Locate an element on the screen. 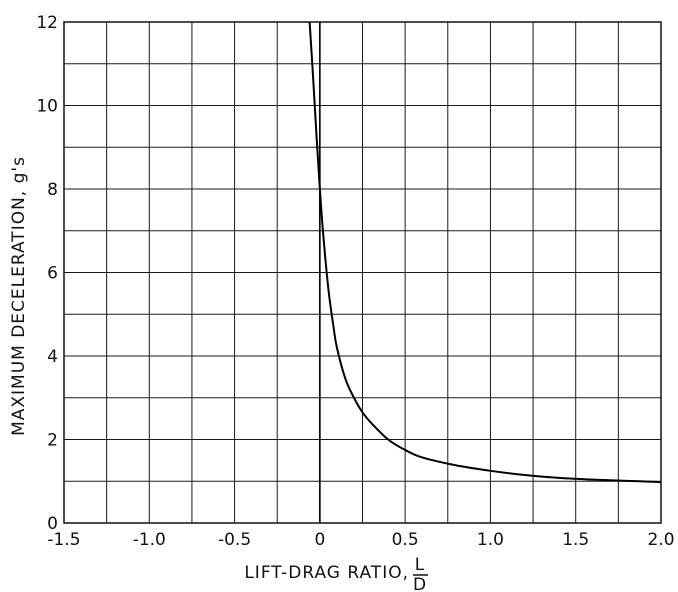 The width and height of the screenshot is (678, 592). x-tick-label: 0.5 is located at coordinates (405, 540).